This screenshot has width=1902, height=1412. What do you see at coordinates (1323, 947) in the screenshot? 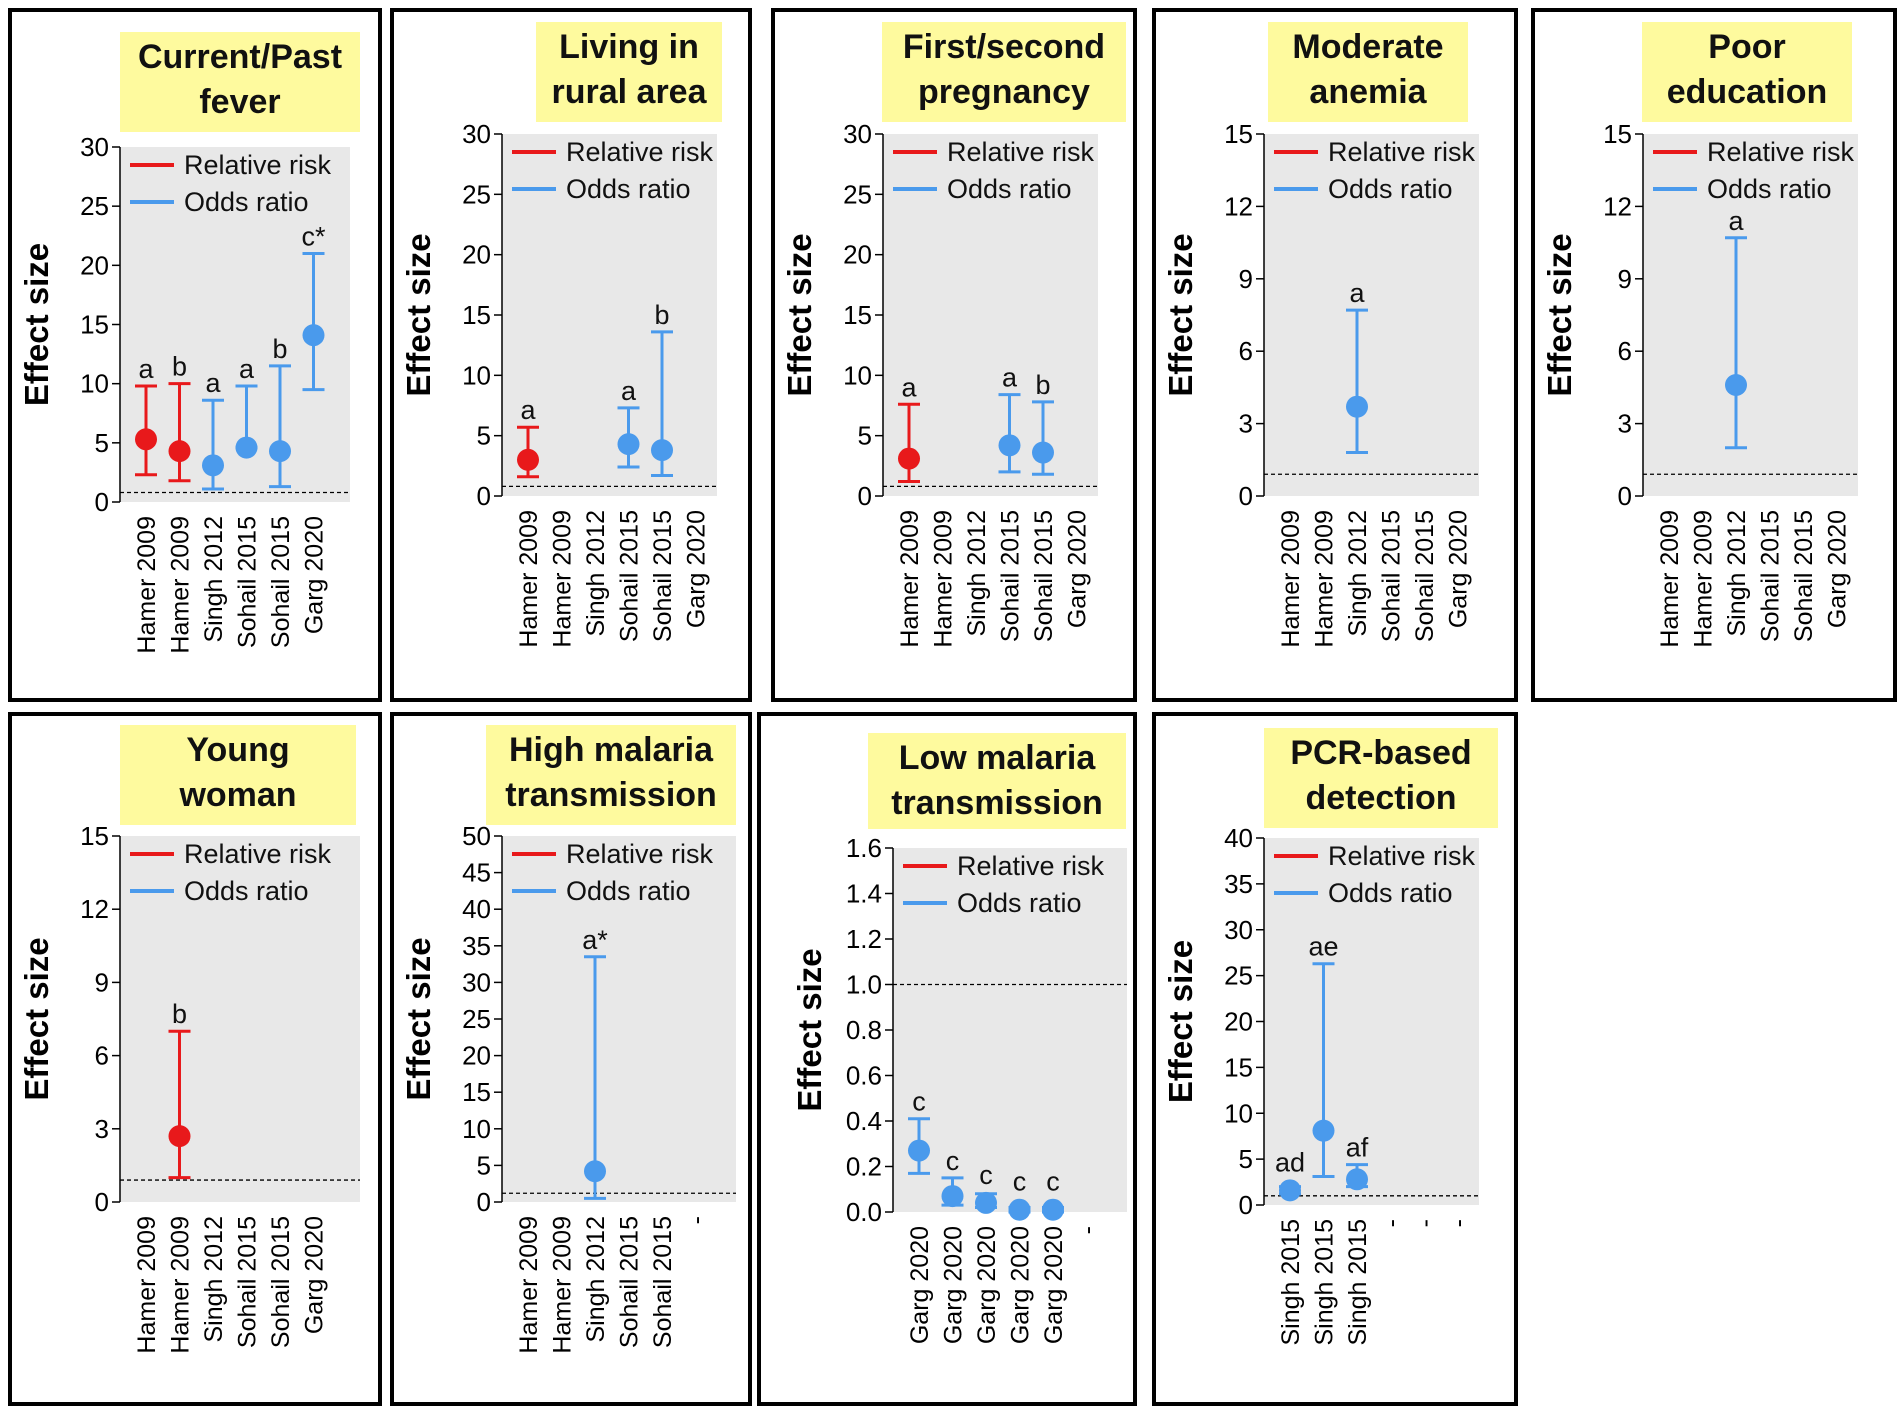
I see `point-annotation: ae` at bounding box center [1323, 947].